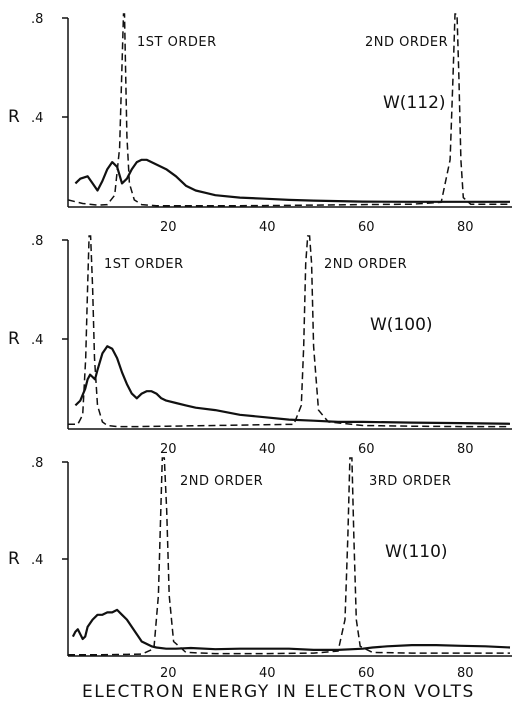  What do you see at coordinates (414, 103) in the screenshot?
I see `crystal-label: W(112)` at bounding box center [414, 103].